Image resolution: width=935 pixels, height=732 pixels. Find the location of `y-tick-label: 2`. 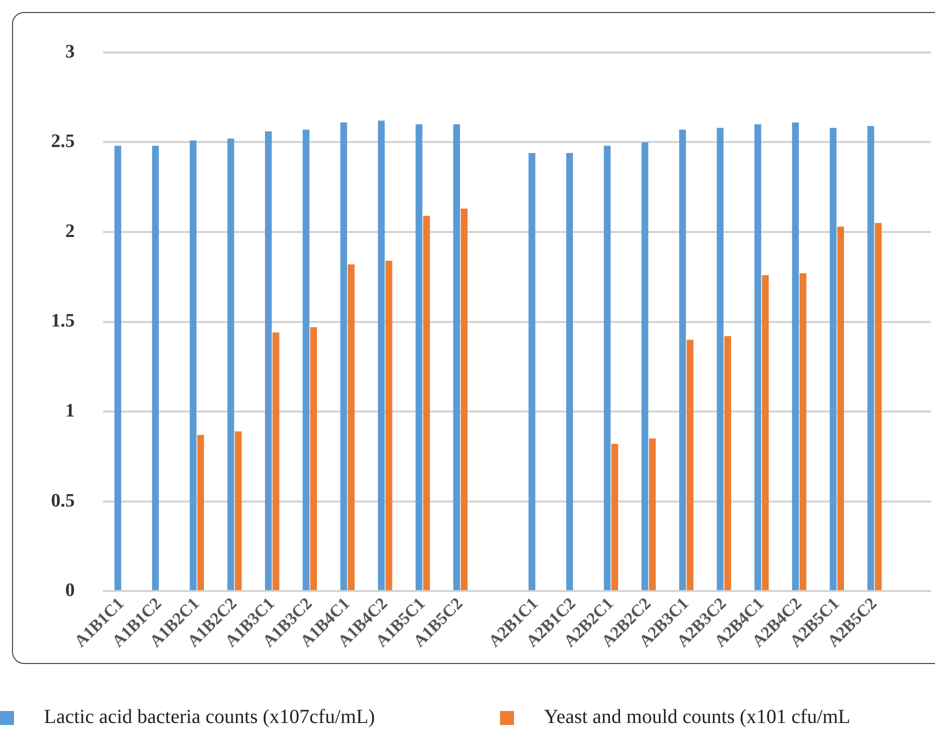

y-tick-label: 2 is located at coordinates (70, 231).